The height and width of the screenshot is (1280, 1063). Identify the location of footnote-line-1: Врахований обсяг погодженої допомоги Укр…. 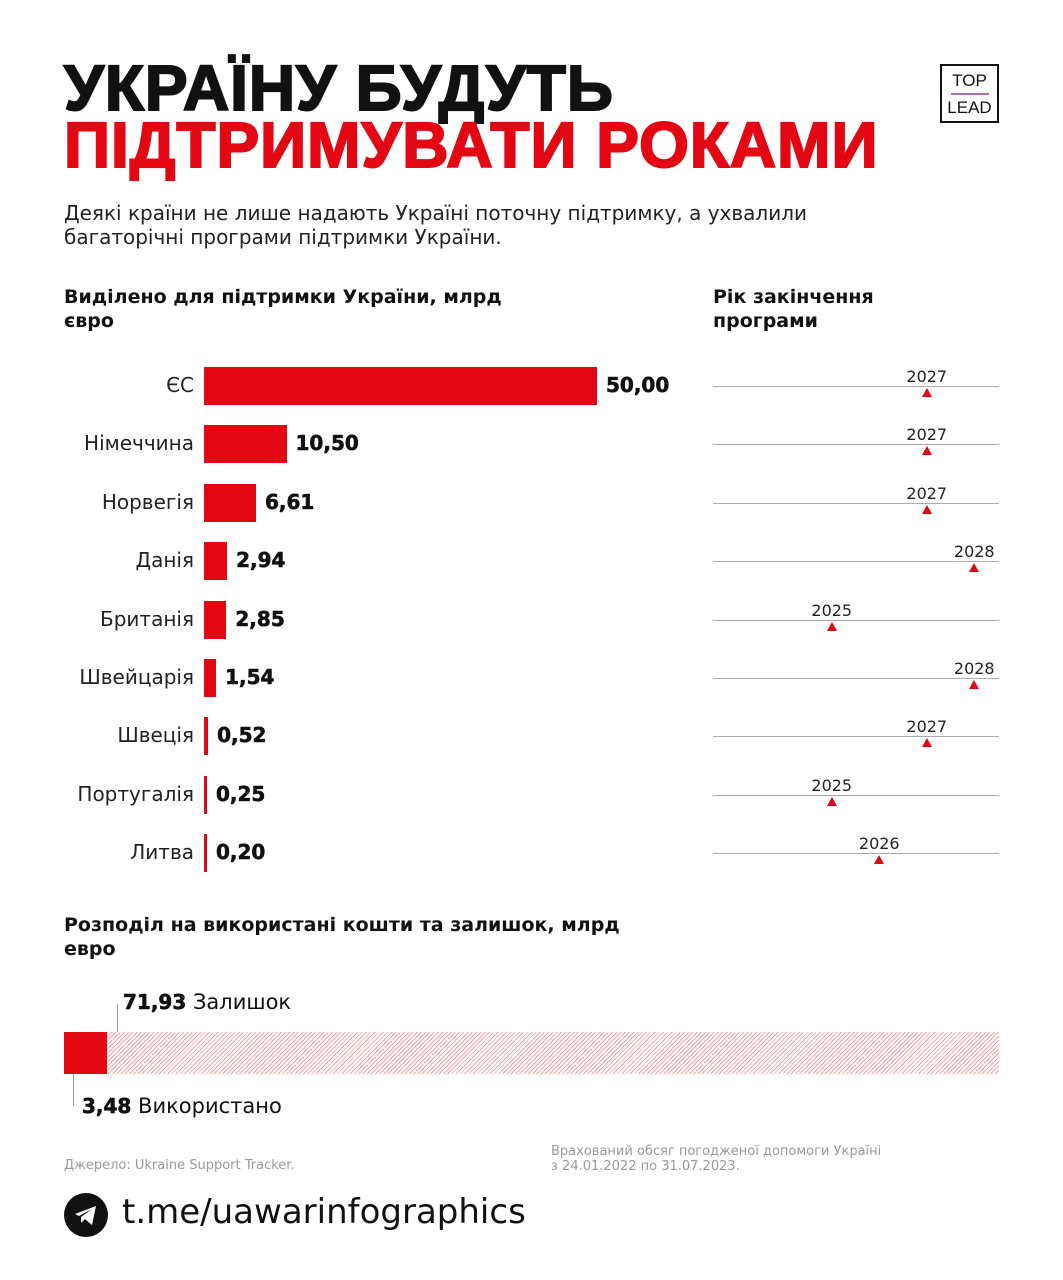
(716, 1151).